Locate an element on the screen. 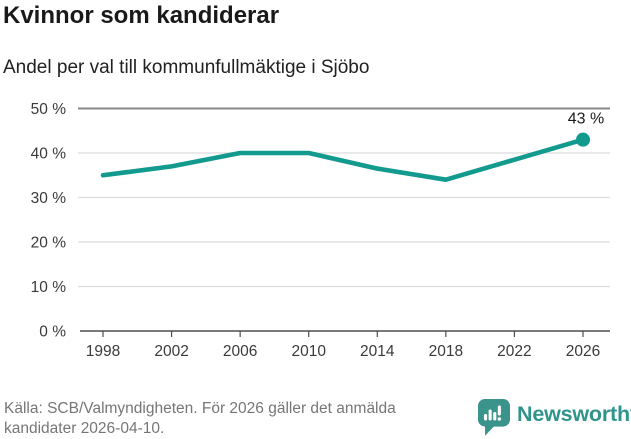 This screenshot has width=631, height=439. x-axis-labels: 1998 2002 2006 2010 2014 2018 2022 2026 is located at coordinates (343, 351).